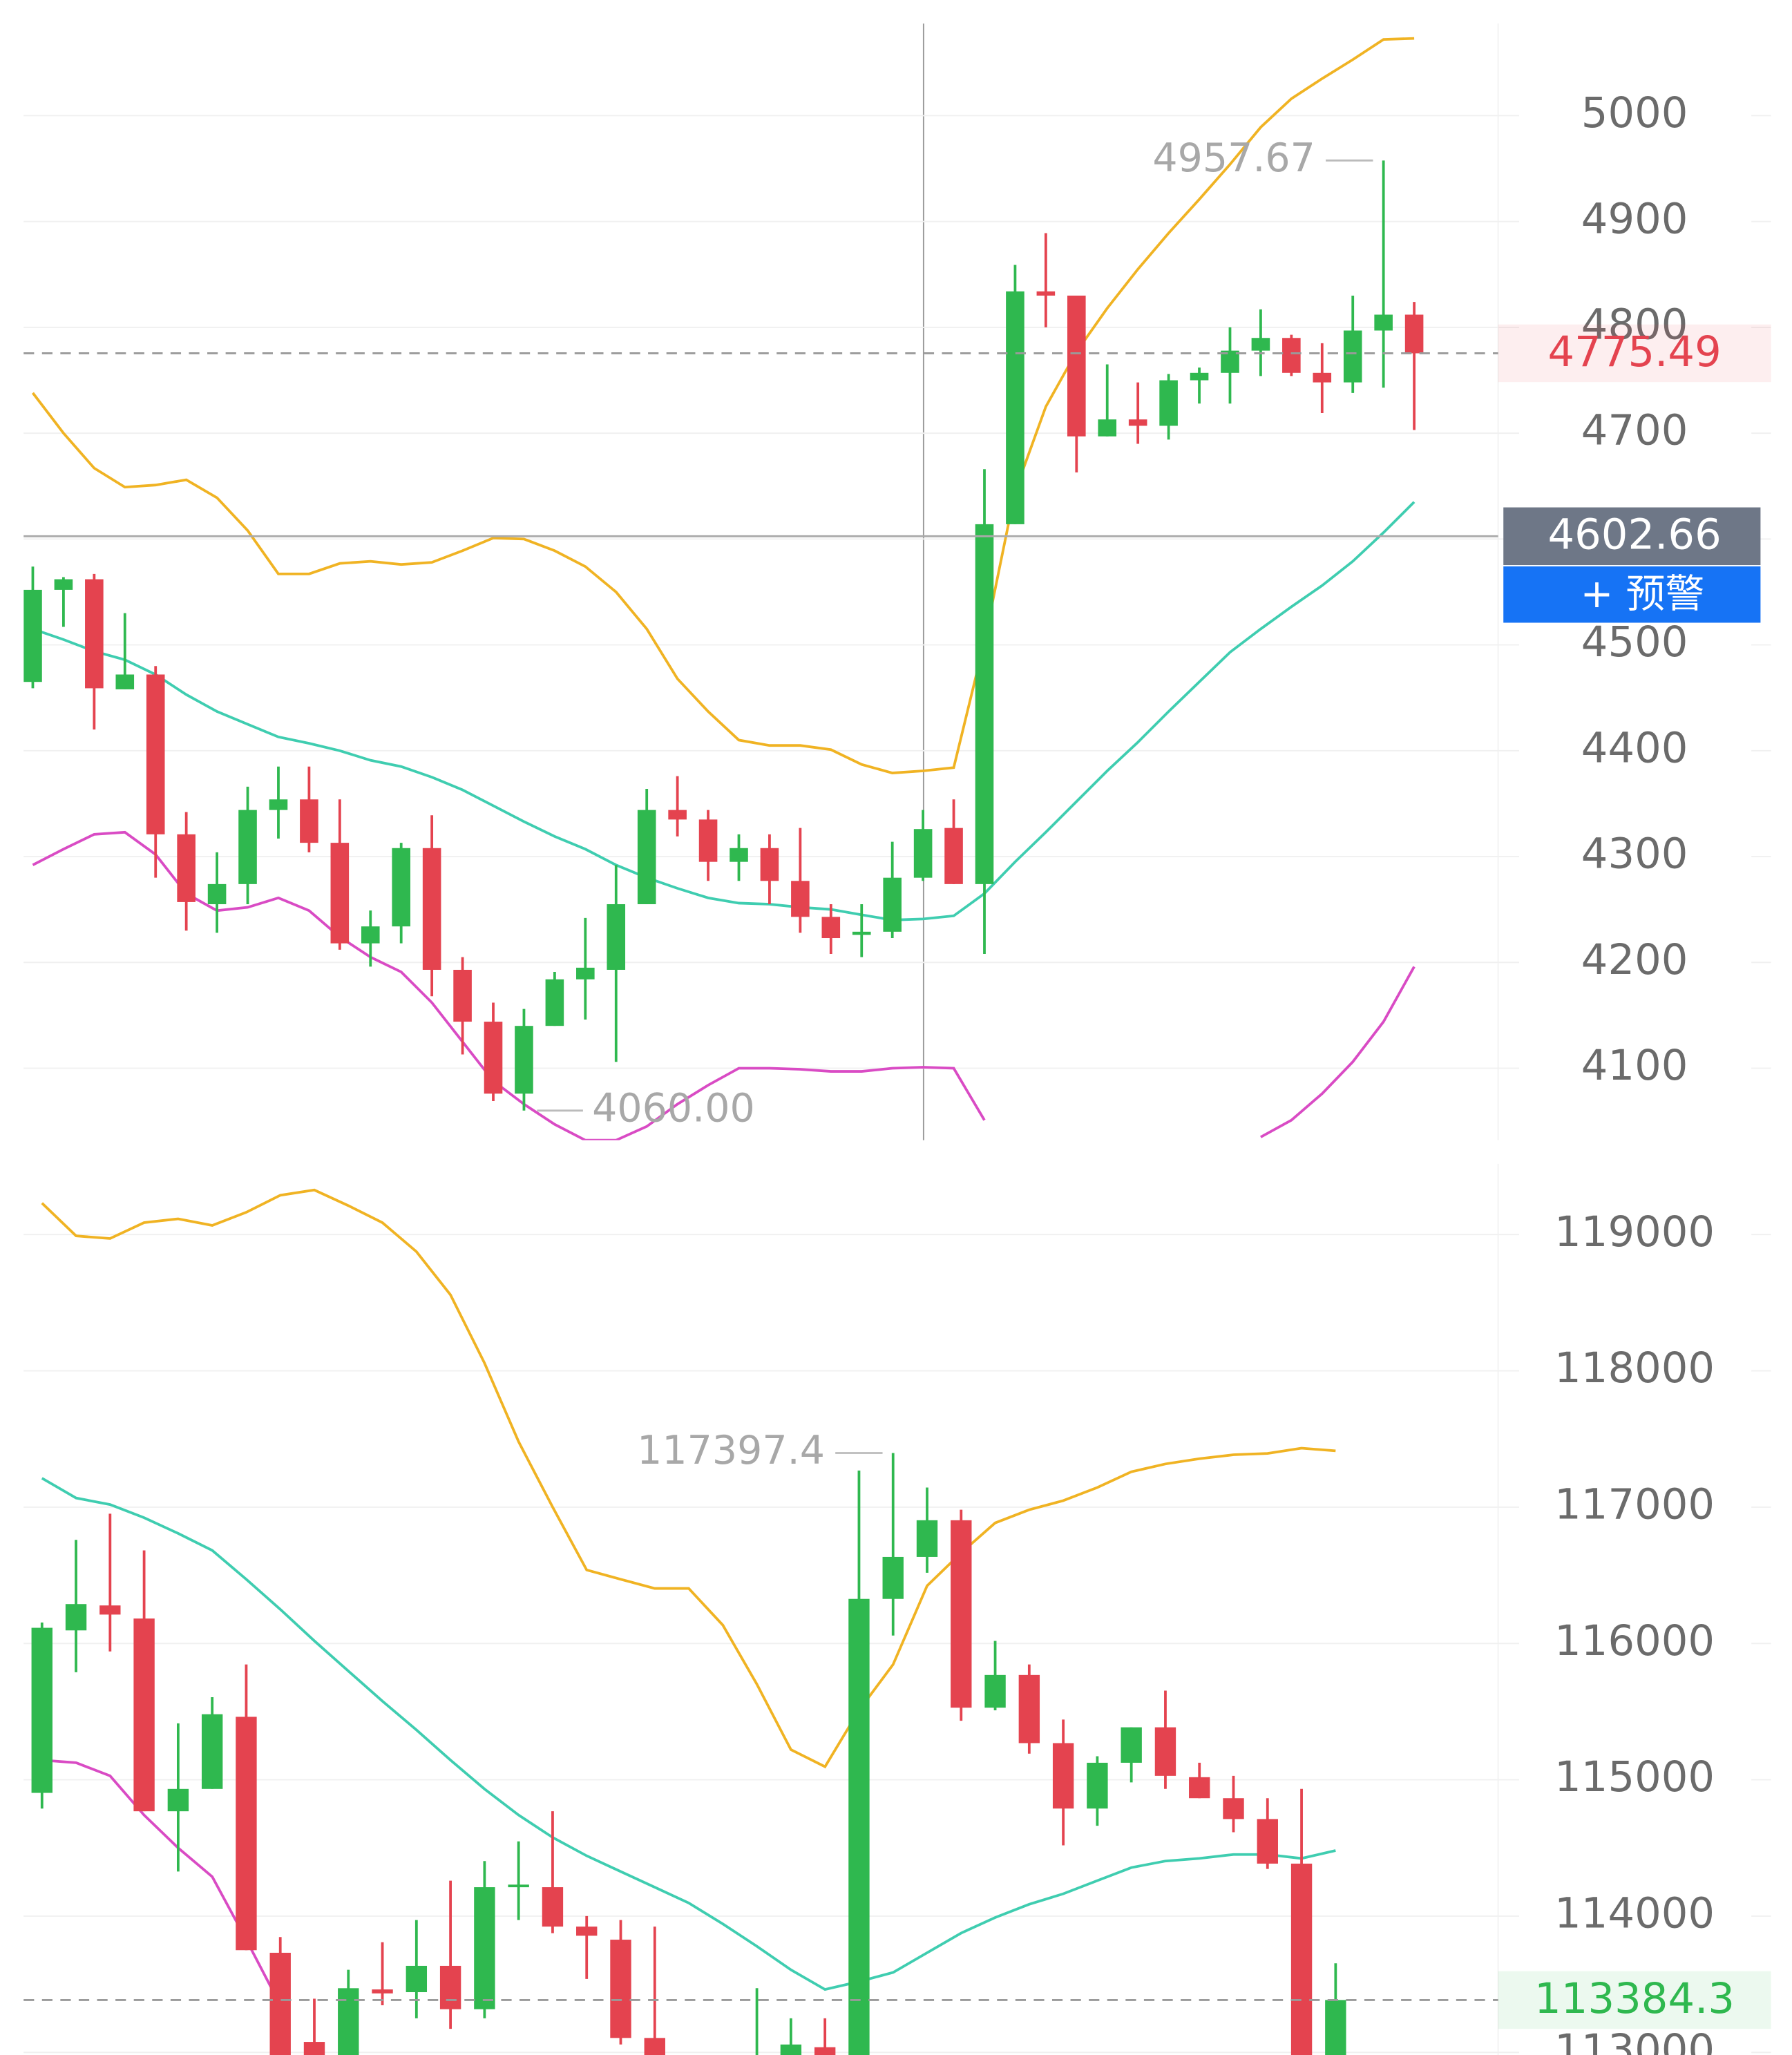  I want to click on low-annotation: 4060.00, so click(673, 1108).